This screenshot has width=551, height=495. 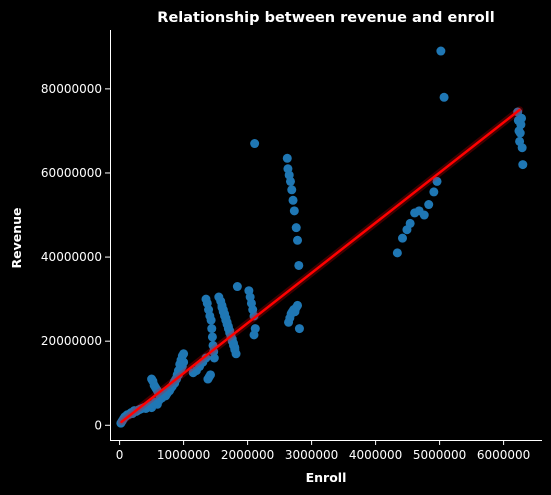 I want to click on x-tick-label: 2000000, so click(x=247, y=455).